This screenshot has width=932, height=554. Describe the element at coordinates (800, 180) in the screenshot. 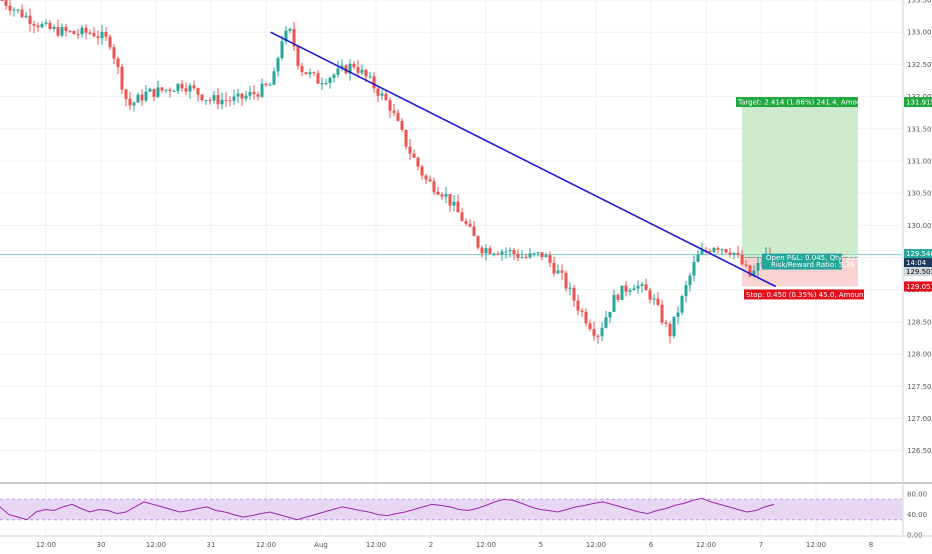

I see `target-zone` at that location.